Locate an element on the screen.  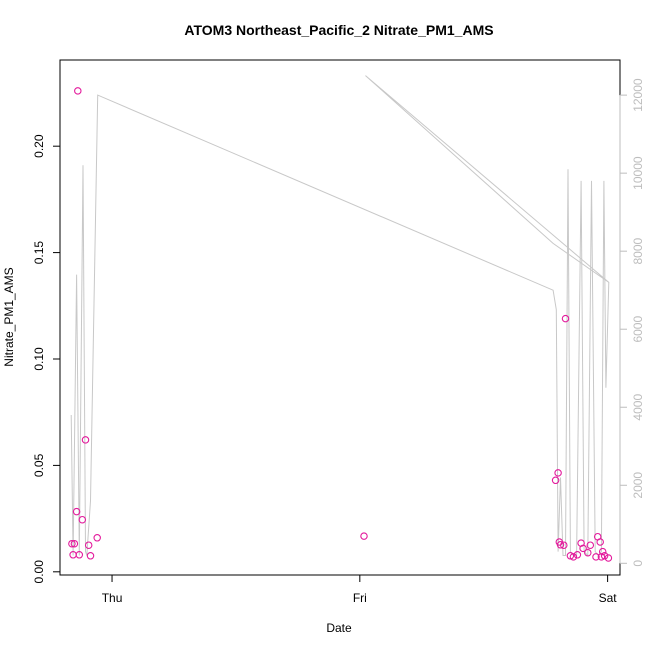
right-y-tick-label: 10000 is located at coordinates (638, 173).